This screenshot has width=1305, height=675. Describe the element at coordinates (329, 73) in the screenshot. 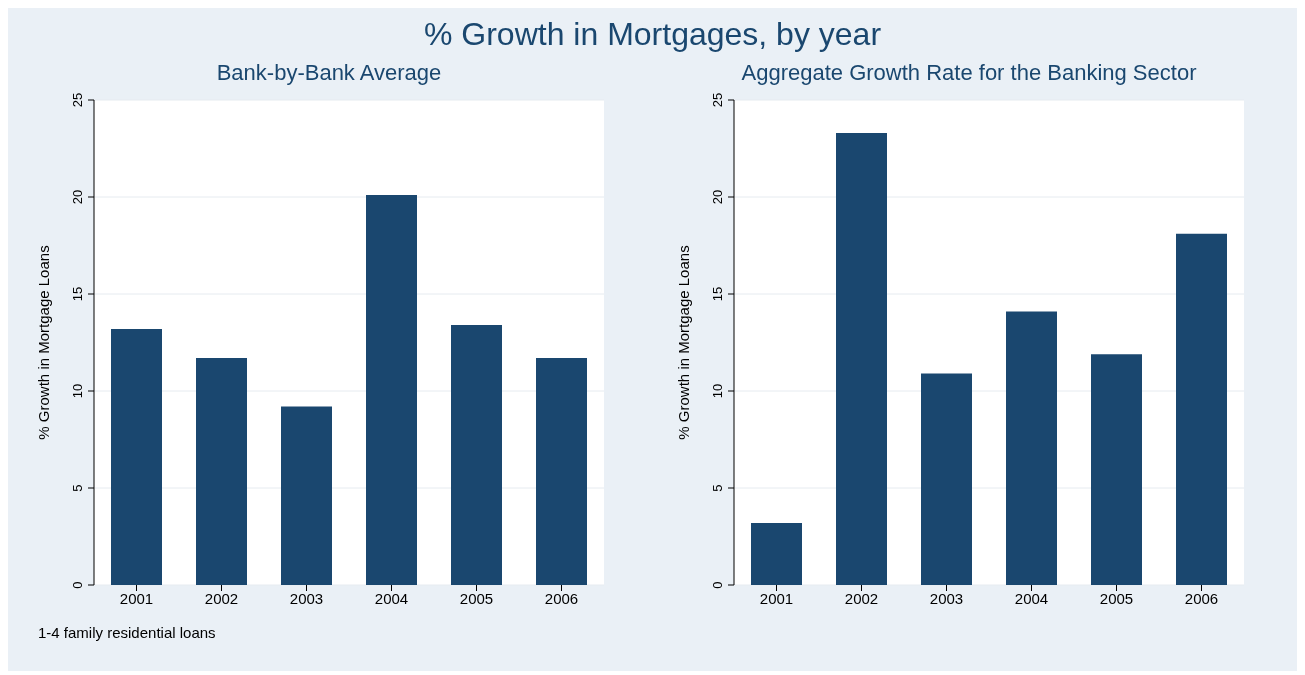

I see `chart-subtitle: Bank-by-Bank Average` at that location.